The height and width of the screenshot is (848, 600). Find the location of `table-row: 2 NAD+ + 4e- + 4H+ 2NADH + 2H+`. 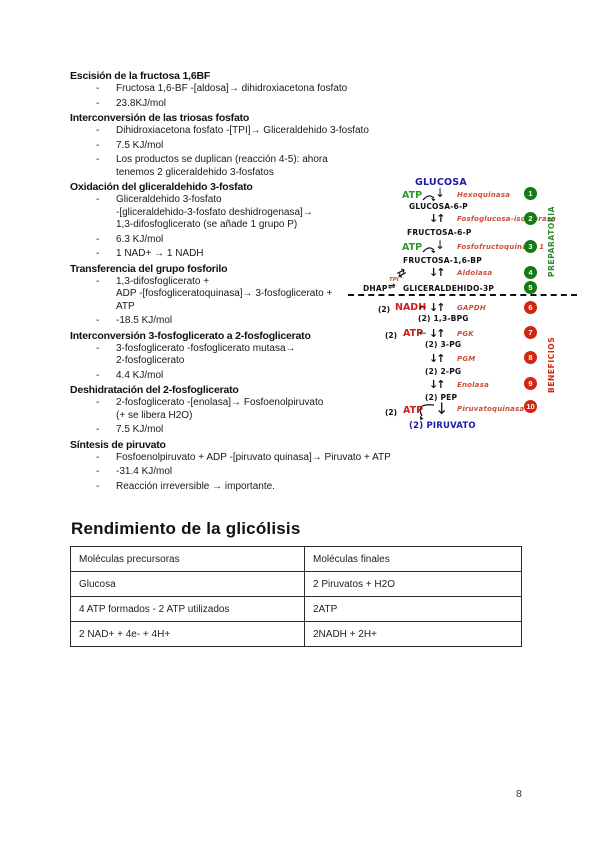

table-row: 2 NAD+ + 4e- + 4H+ 2NADH + 2H+ is located at coordinates (296, 634).